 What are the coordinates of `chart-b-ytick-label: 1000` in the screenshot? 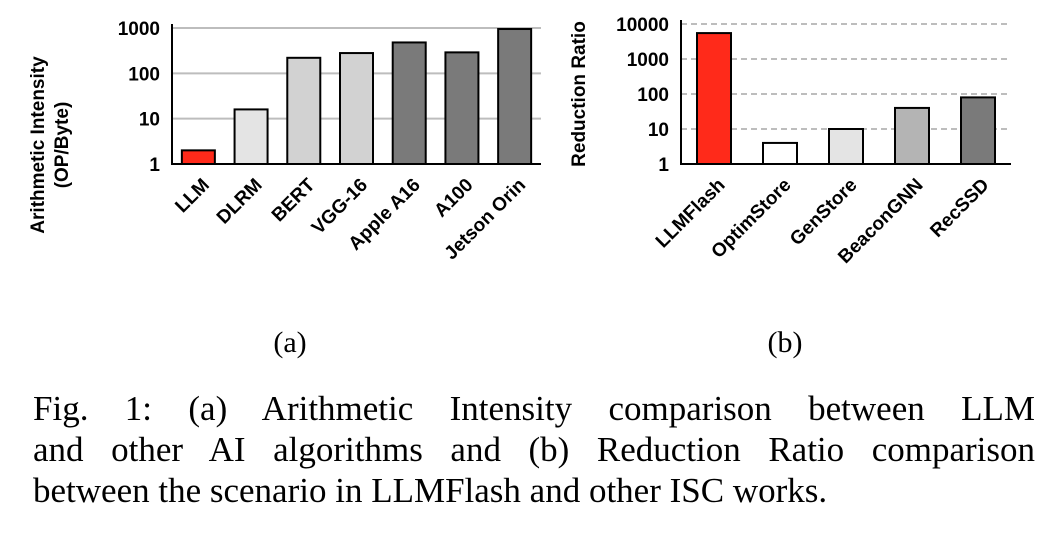 It's located at (648, 60).